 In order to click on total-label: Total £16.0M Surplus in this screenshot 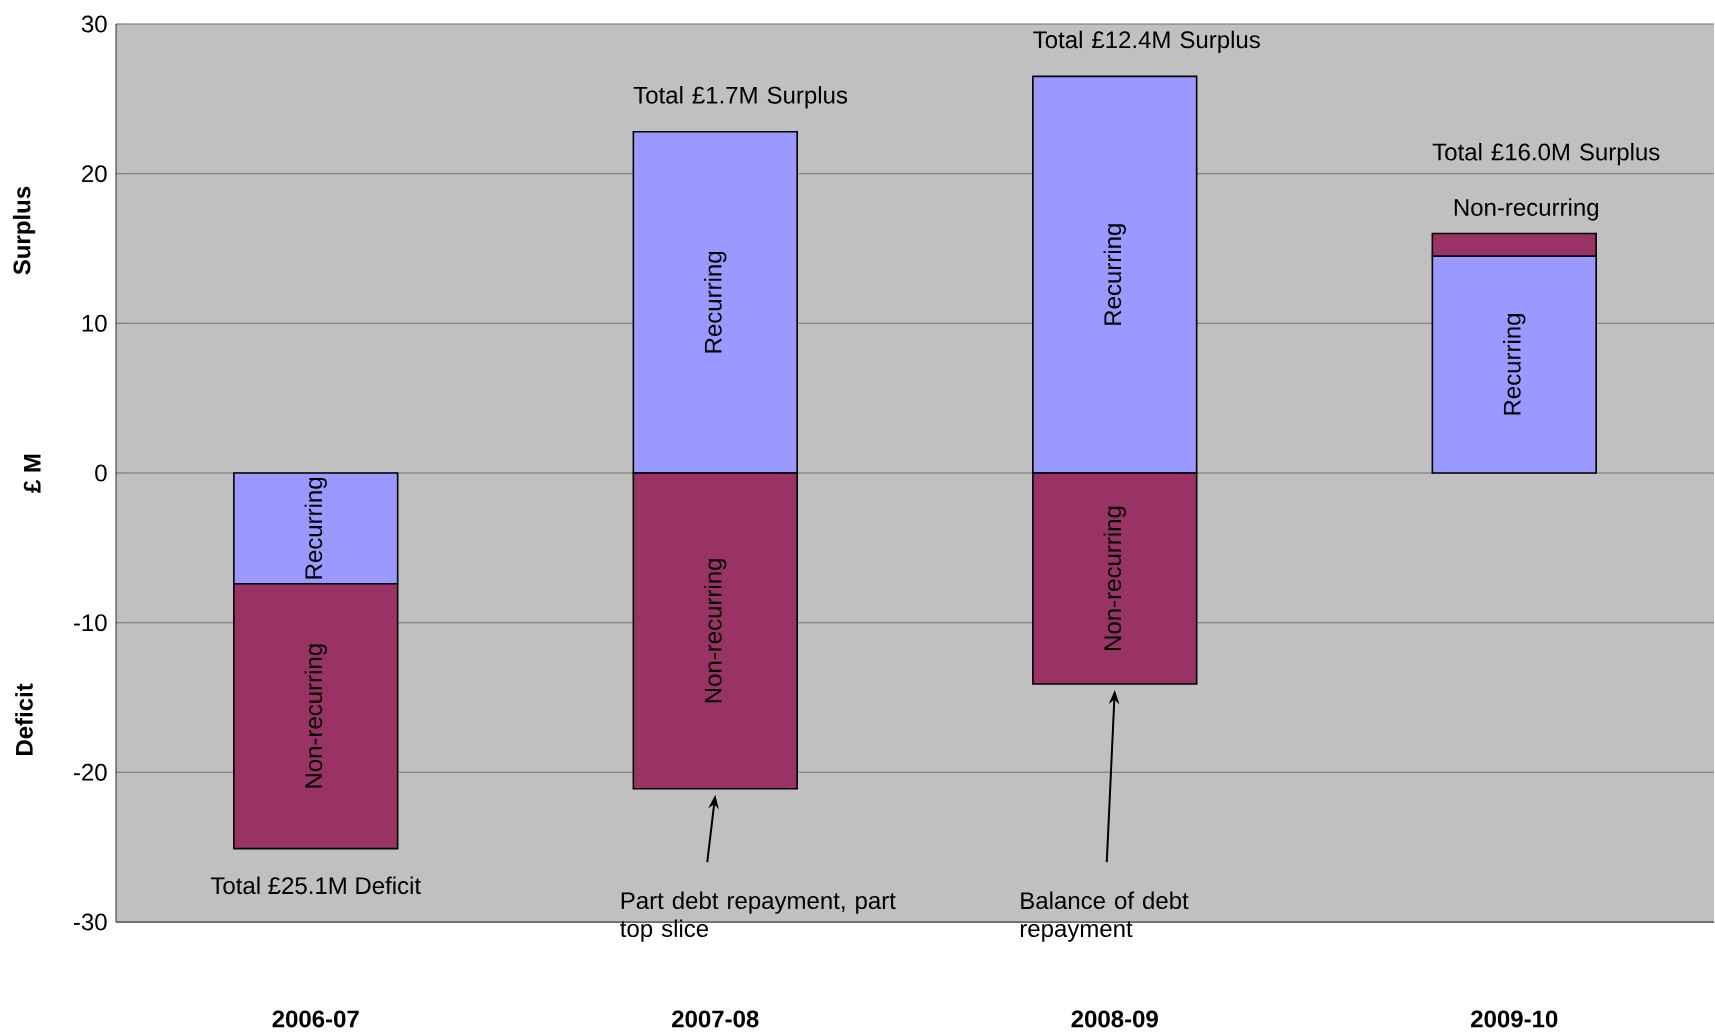, I will do `click(1546, 154)`.